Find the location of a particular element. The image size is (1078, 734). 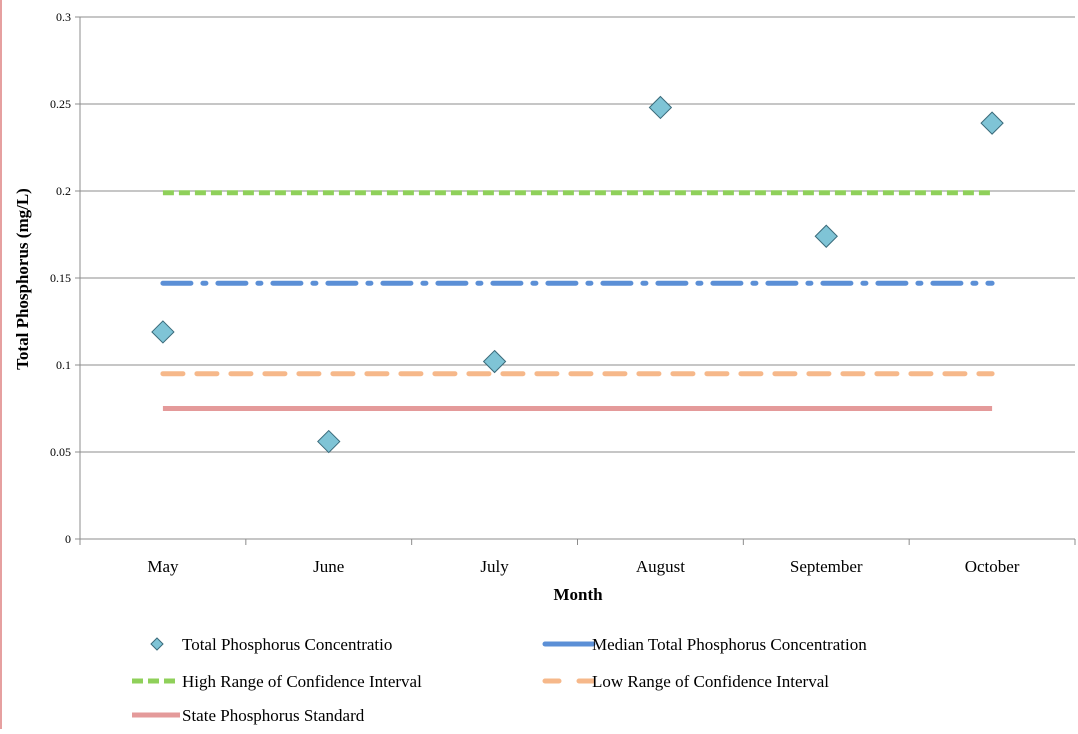

y-tick-label: 0.15 is located at coordinates (60, 278).